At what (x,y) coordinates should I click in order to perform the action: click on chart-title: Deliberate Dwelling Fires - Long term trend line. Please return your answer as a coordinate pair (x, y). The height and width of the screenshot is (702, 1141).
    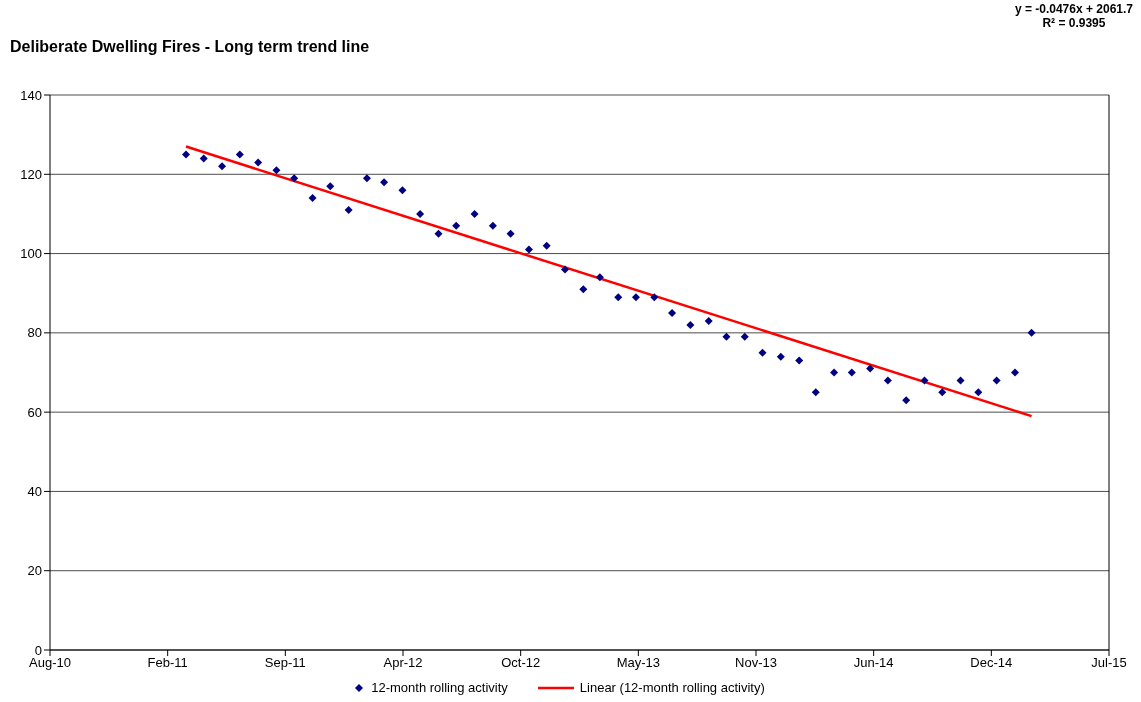
    Looking at the image, I should click on (190, 47).